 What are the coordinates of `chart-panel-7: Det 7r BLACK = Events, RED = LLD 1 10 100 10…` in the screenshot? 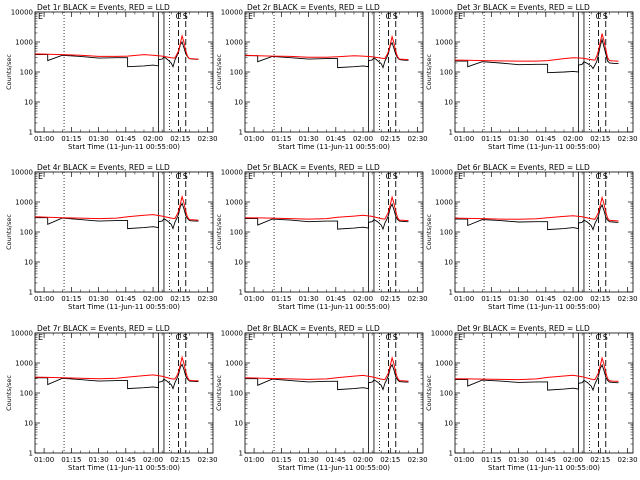 It's located at (111, 398).